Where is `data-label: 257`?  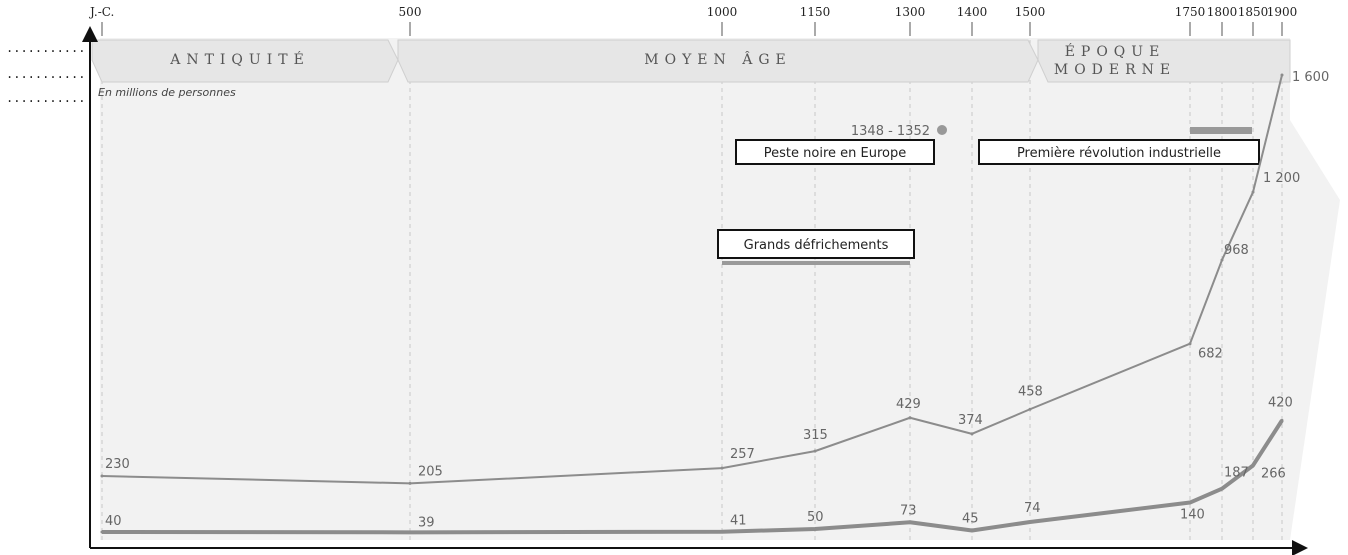 data-label: 257 is located at coordinates (742, 454).